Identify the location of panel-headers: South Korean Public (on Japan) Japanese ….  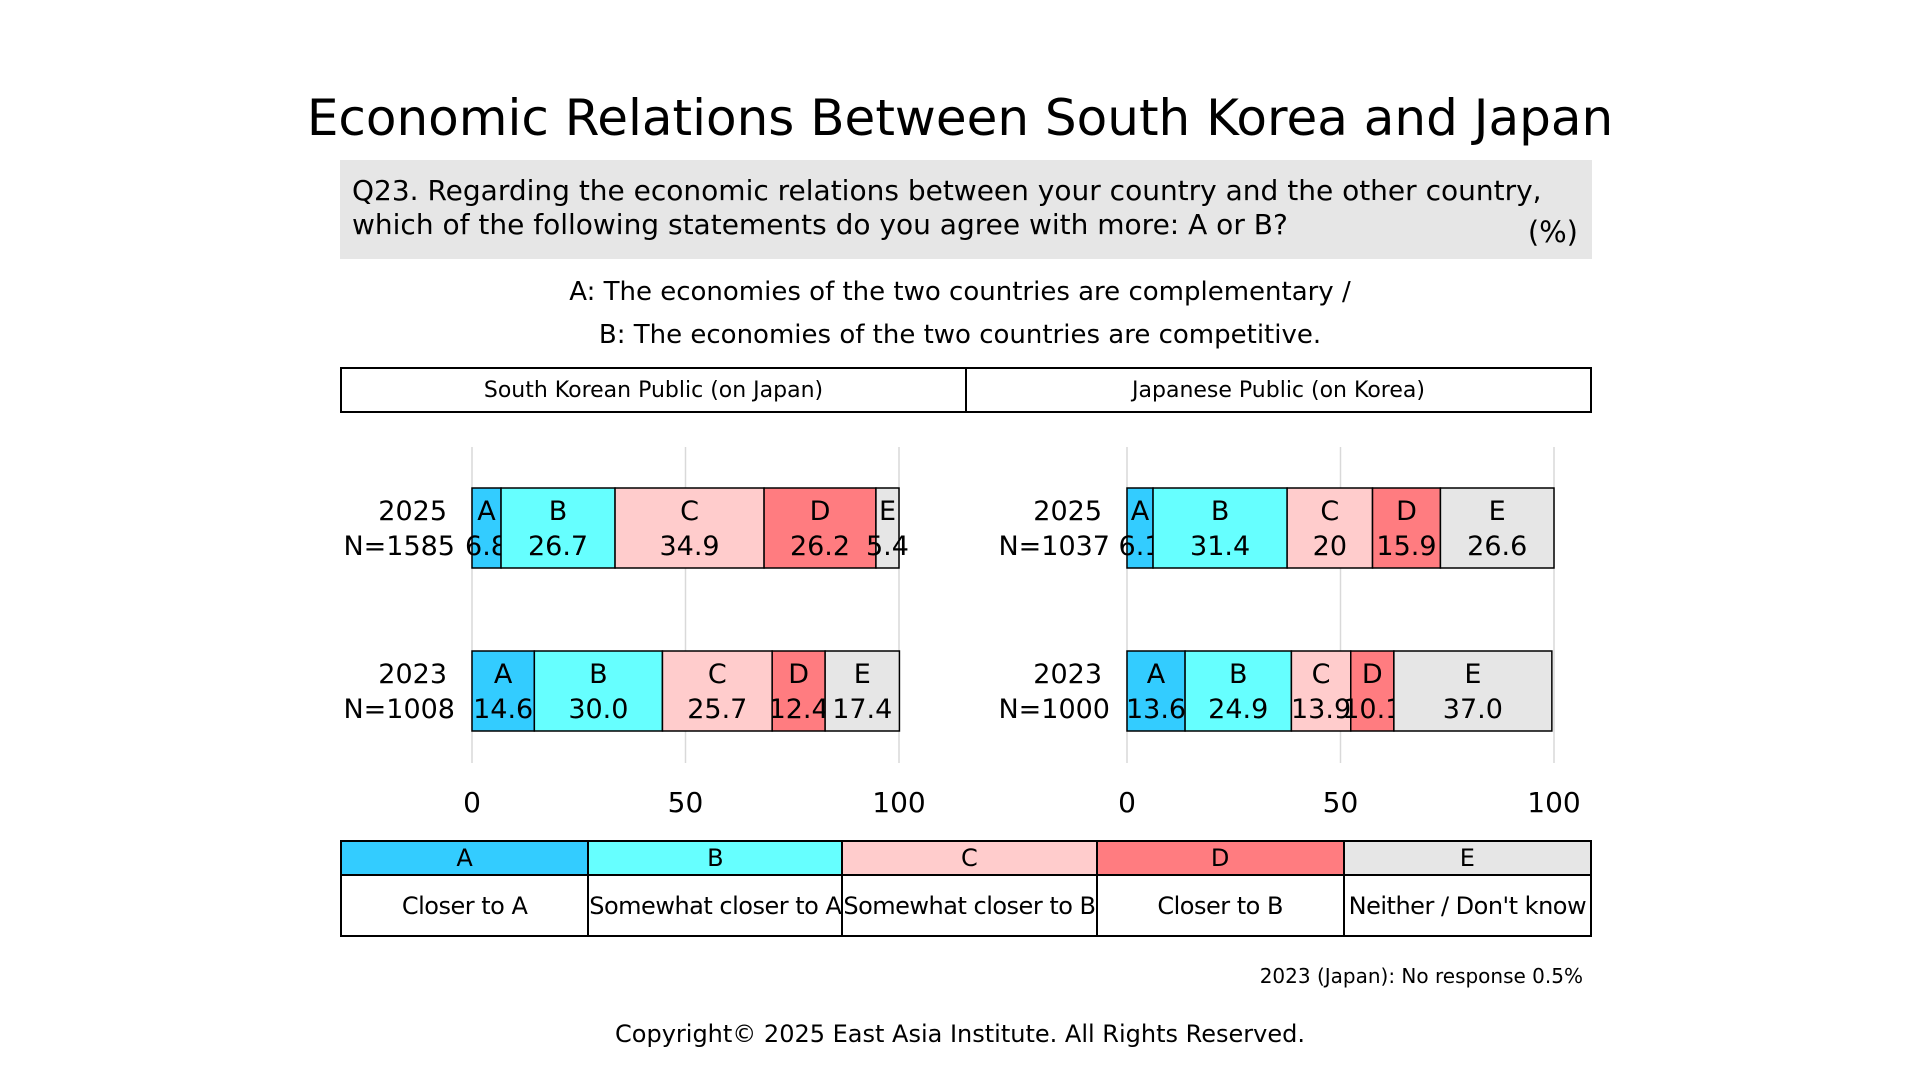
(966, 390).